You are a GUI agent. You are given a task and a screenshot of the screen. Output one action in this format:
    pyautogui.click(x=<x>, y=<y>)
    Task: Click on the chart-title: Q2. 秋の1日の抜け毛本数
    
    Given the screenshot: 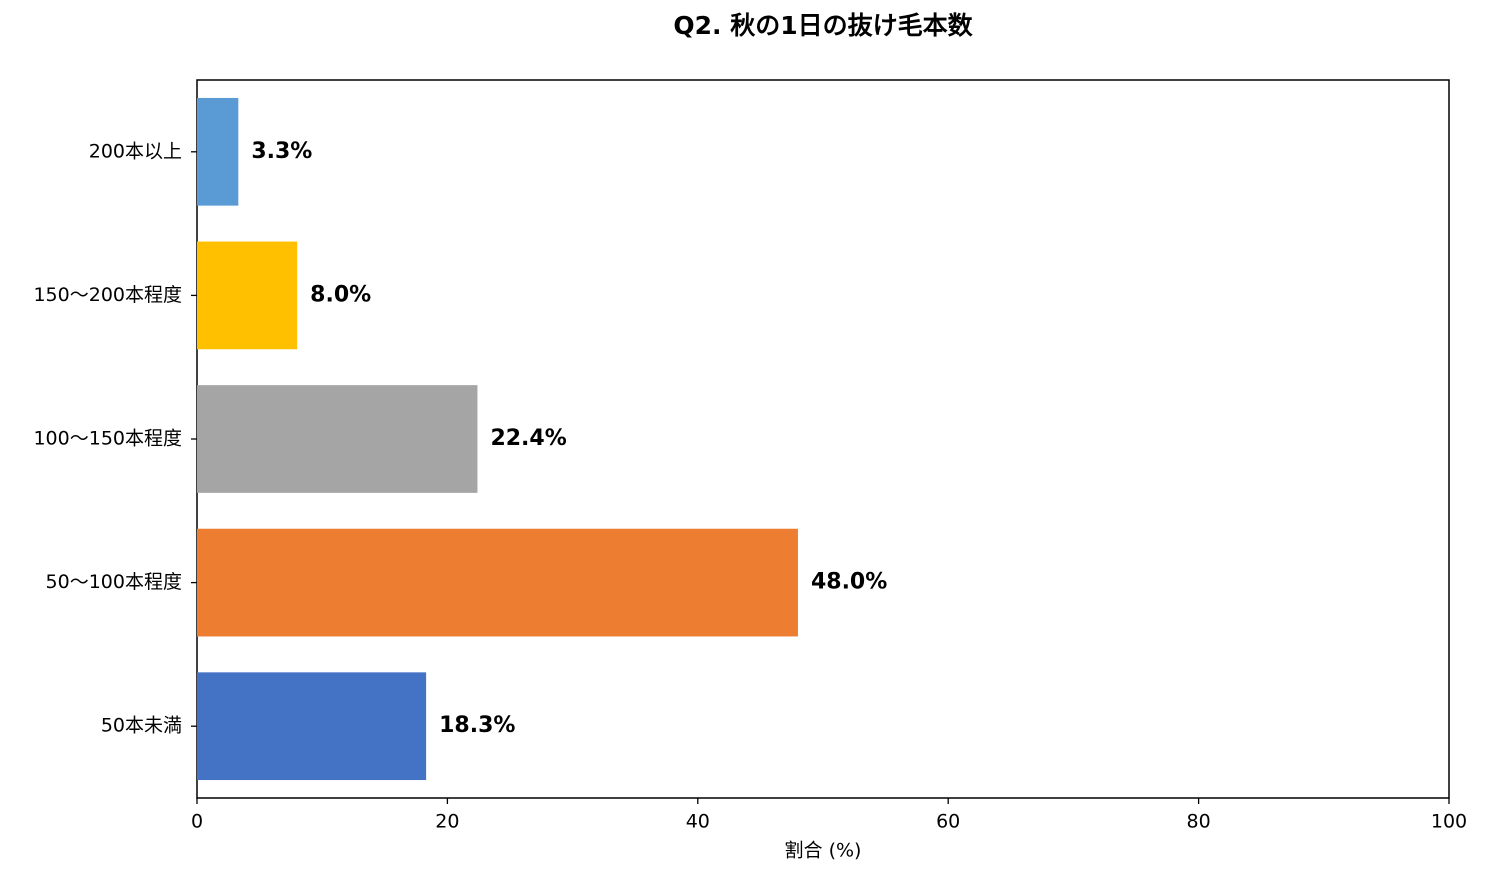 What is the action you would take?
    pyautogui.click(x=823, y=25)
    